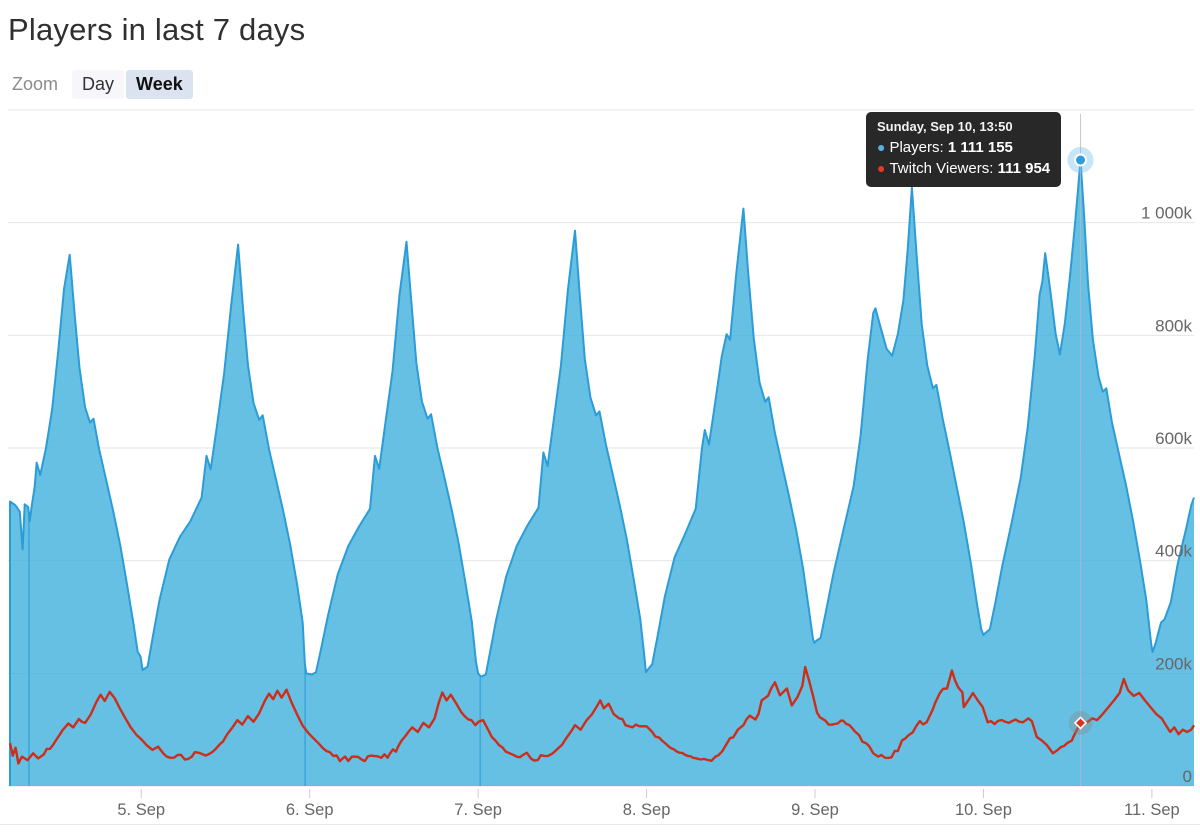 This screenshot has width=1200, height=832. Describe the element at coordinates (1167, 213) in the screenshot. I see `y-axis-label: 1 000k` at that location.